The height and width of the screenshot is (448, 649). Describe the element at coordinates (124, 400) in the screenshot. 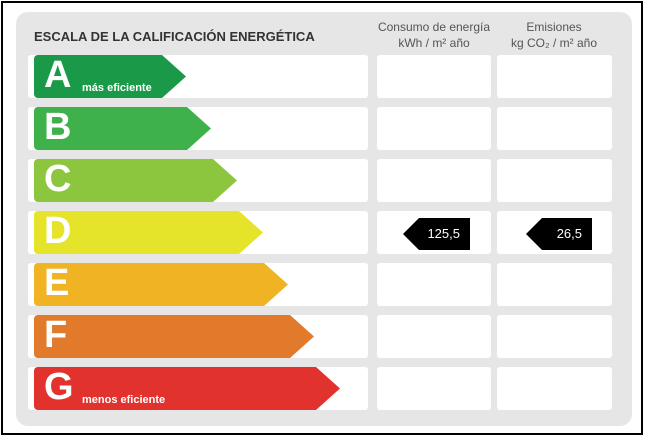

I see `rating-subtitle: menos eficiente` at that location.